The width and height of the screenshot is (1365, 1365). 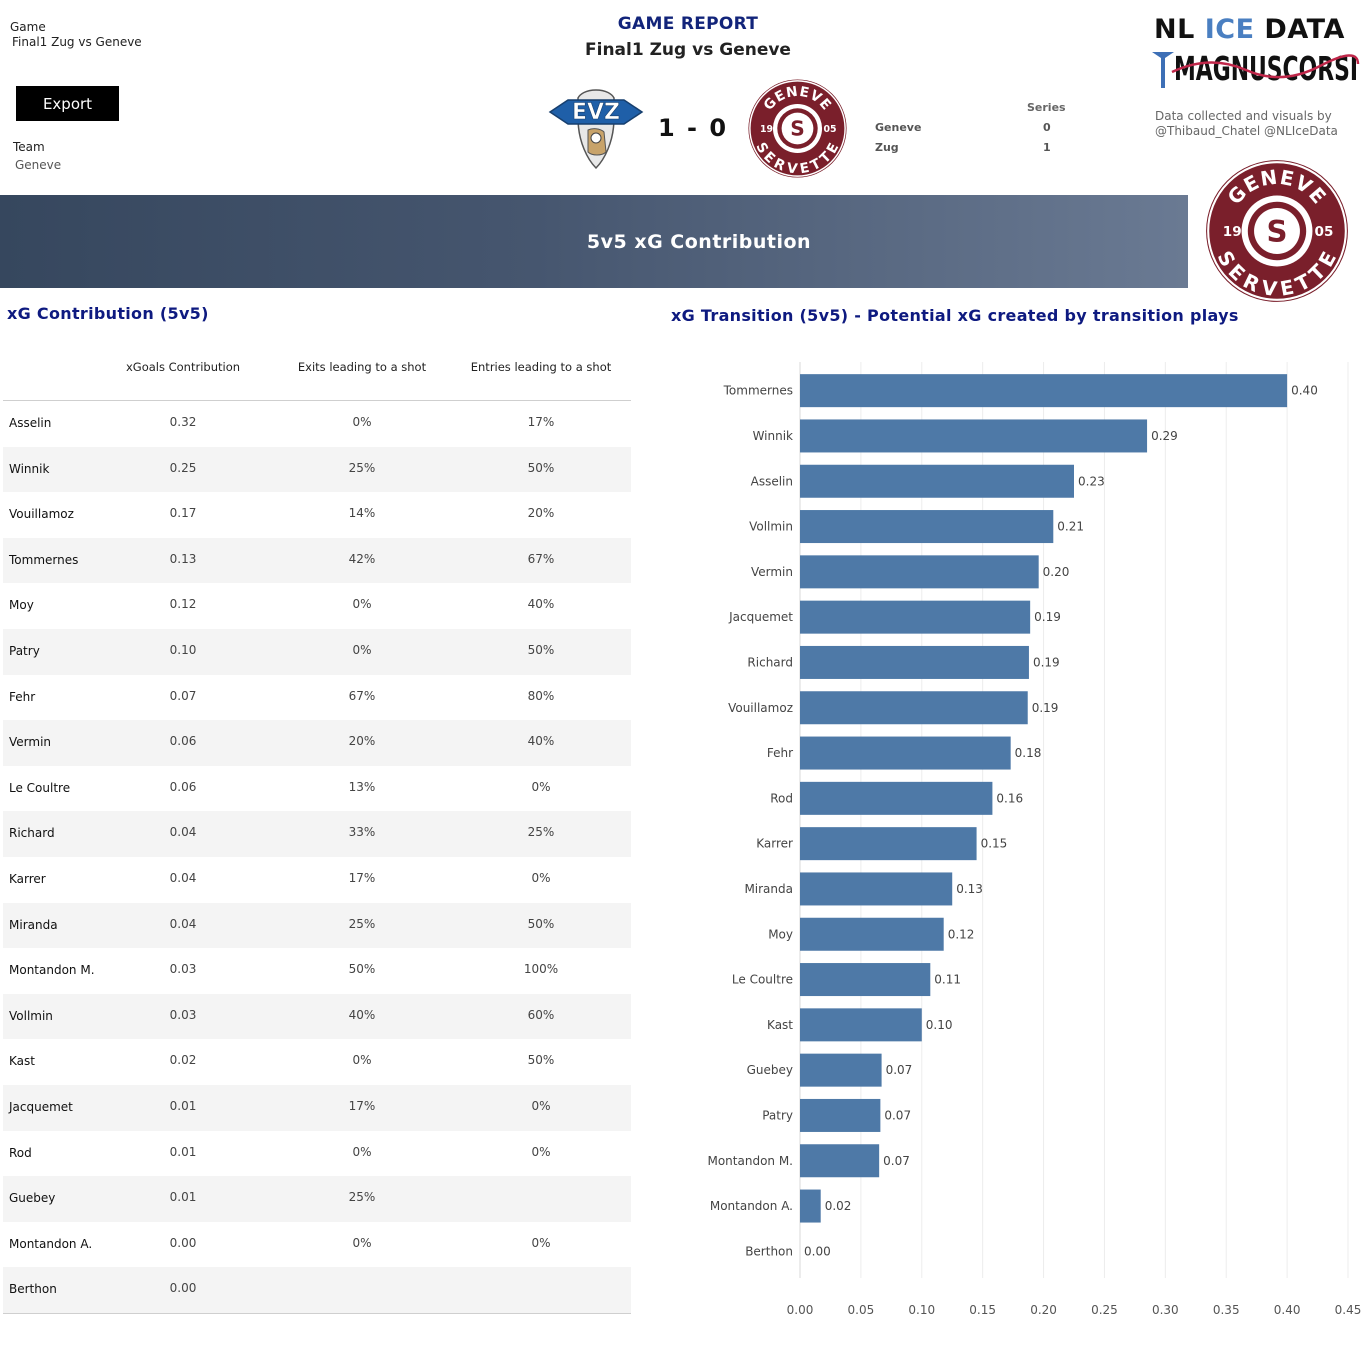 What do you see at coordinates (994, 844) in the screenshot?
I see `data-label: 0.15` at bounding box center [994, 844].